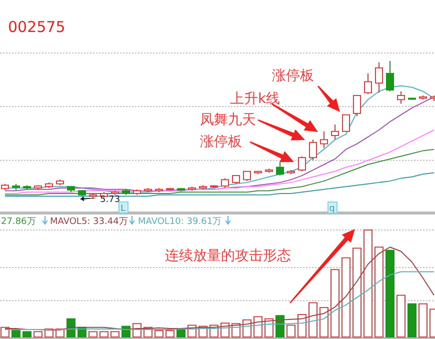  What do you see at coordinates (332, 209) in the screenshot?
I see `text: q` at bounding box center [332, 209].